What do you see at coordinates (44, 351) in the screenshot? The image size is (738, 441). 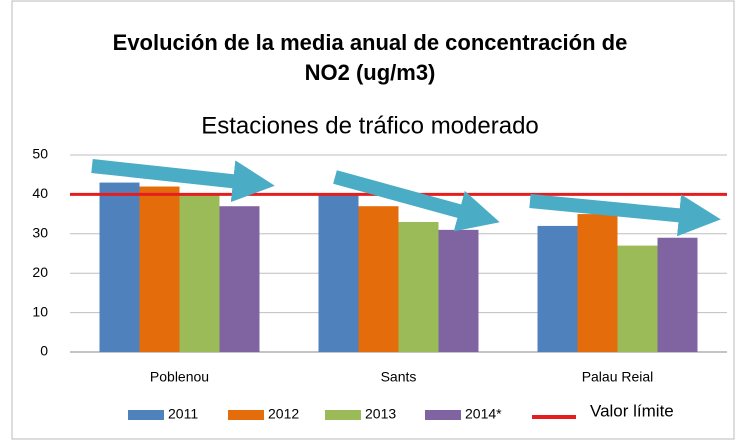 I see `y-tick-label: 0` at bounding box center [44, 351].